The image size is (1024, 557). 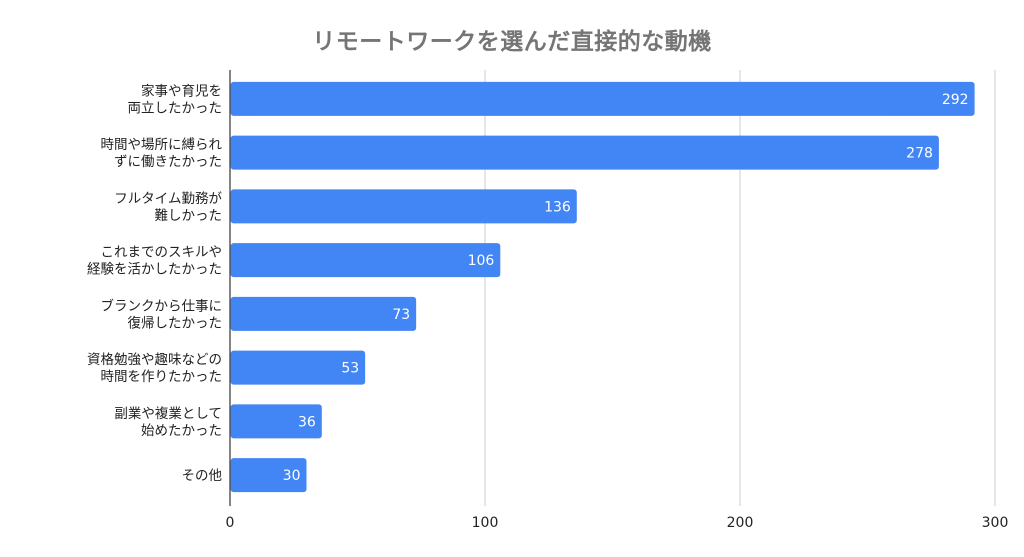 I want to click on category-label: 時間や場所に縛られずに働きたかった, so click(x=162, y=153).